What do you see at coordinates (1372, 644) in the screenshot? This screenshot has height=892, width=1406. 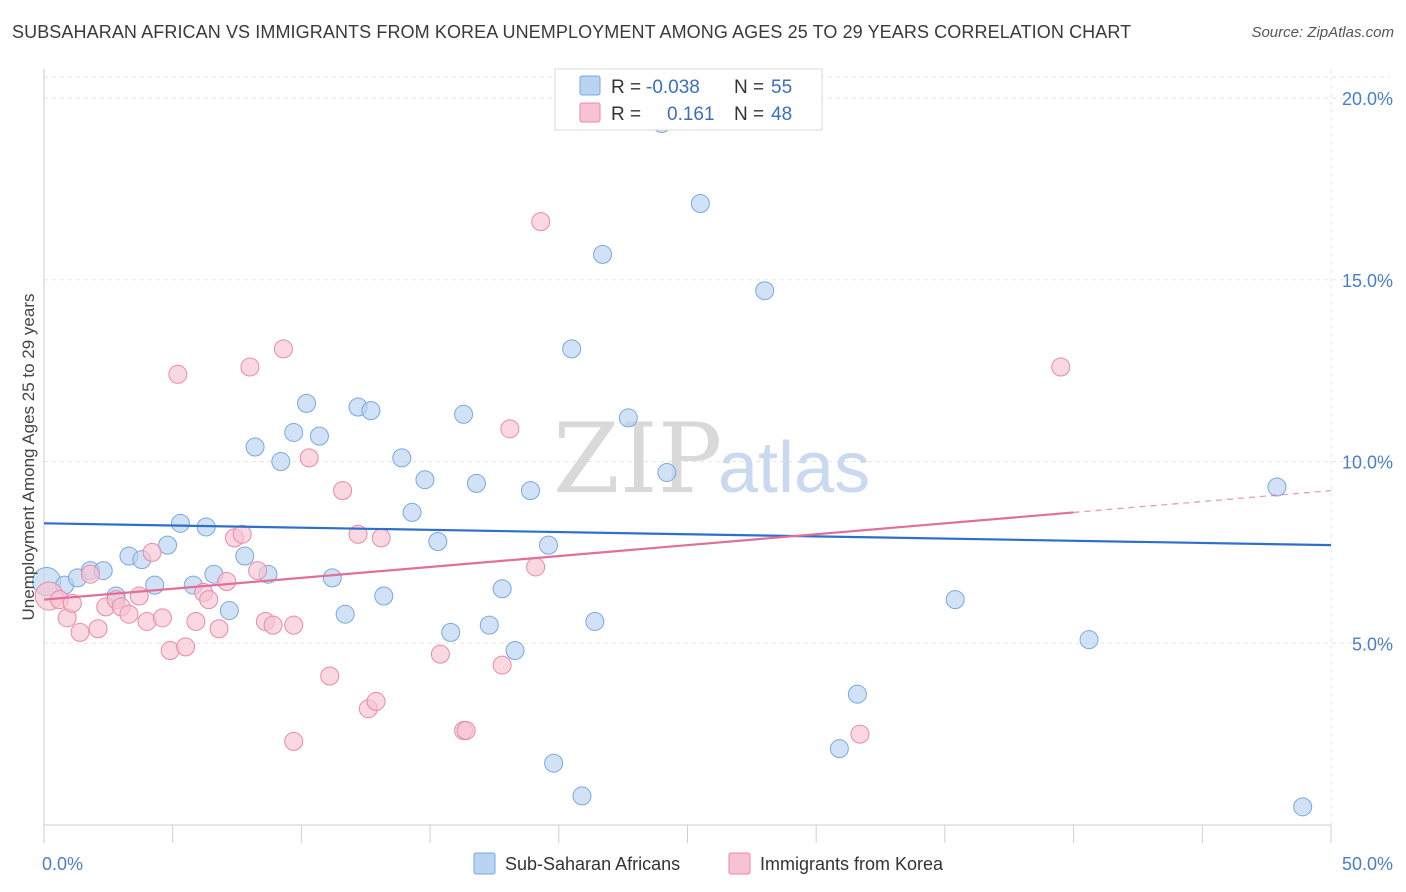 I see `y-tick-label: 5.0%` at bounding box center [1372, 644].